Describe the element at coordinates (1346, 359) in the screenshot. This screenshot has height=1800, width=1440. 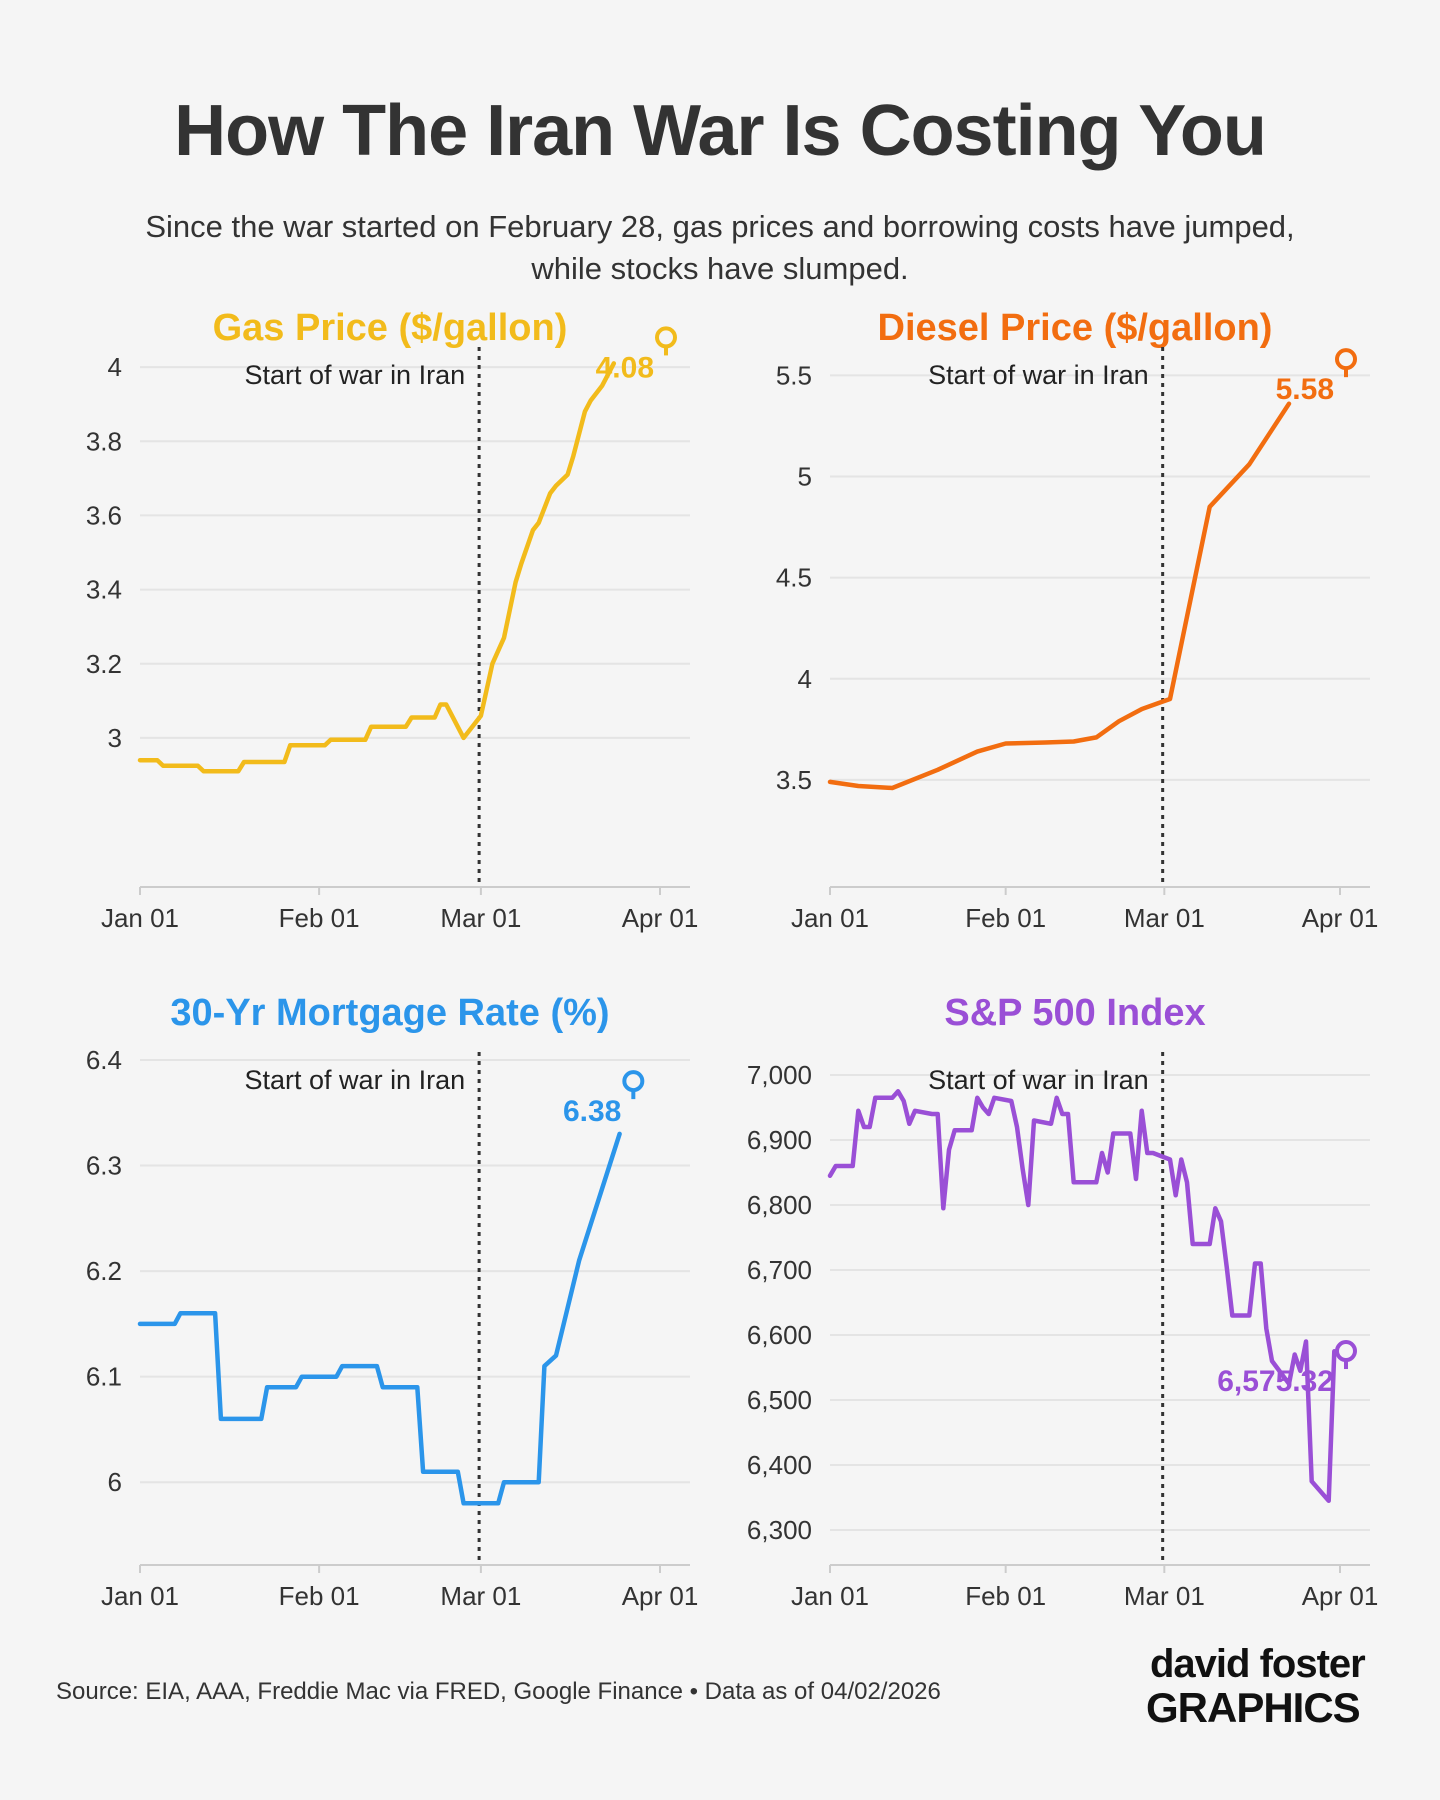
I see `diesel-end-marker` at that location.